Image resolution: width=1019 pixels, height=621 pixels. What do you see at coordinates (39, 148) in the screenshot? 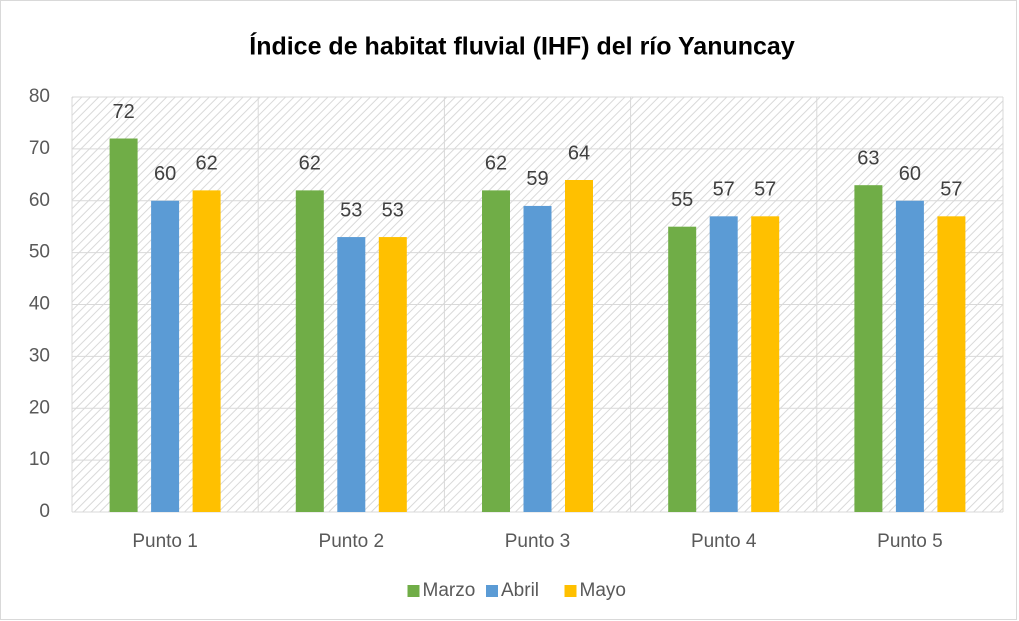
I see `y-tick-label: 70` at bounding box center [39, 148].